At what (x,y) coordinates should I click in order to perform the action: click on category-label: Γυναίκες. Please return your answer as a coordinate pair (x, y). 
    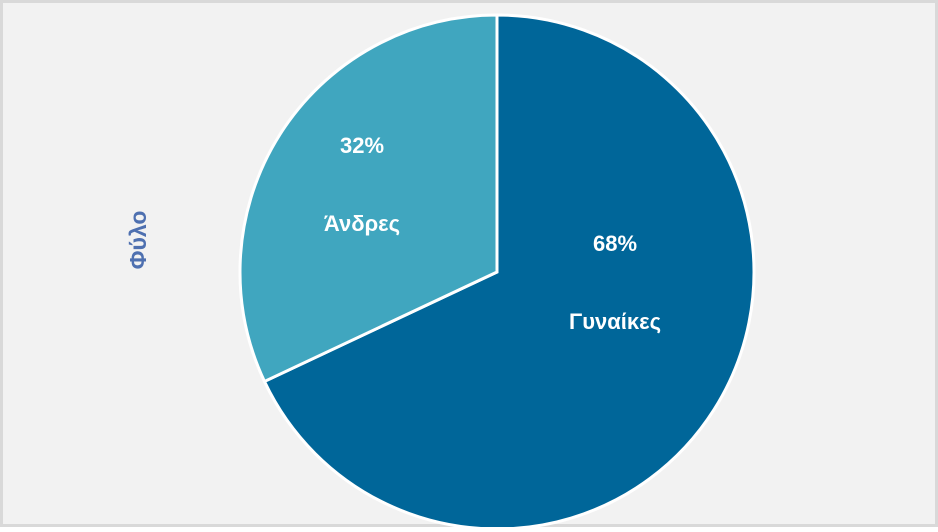
    Looking at the image, I should click on (615, 321).